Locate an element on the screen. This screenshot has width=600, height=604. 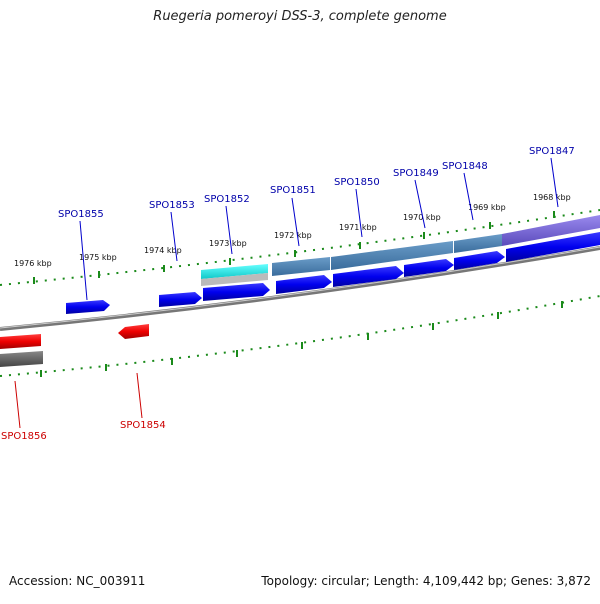
gene-arrow-spo1851 is located at coordinates (304, 284).